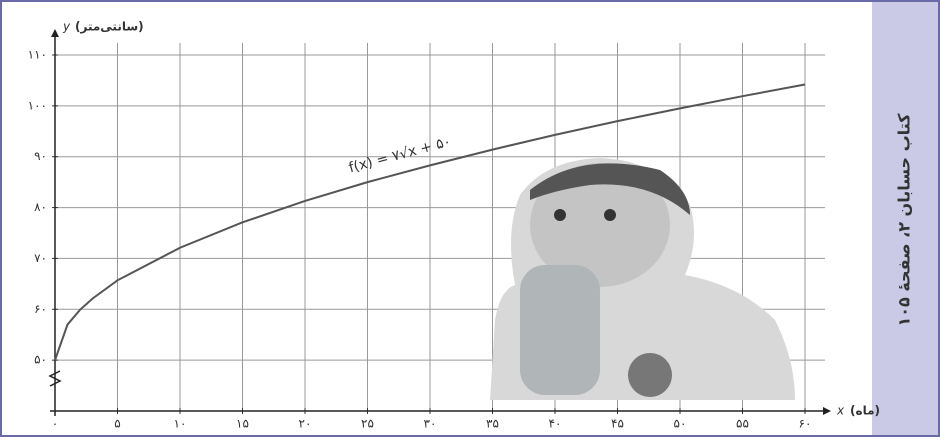 Image resolution: width=940 pixels, height=441 pixels. Describe the element at coordinates (680, 424) in the screenshot. I see `x-tick-label: ۵۰` at that location.